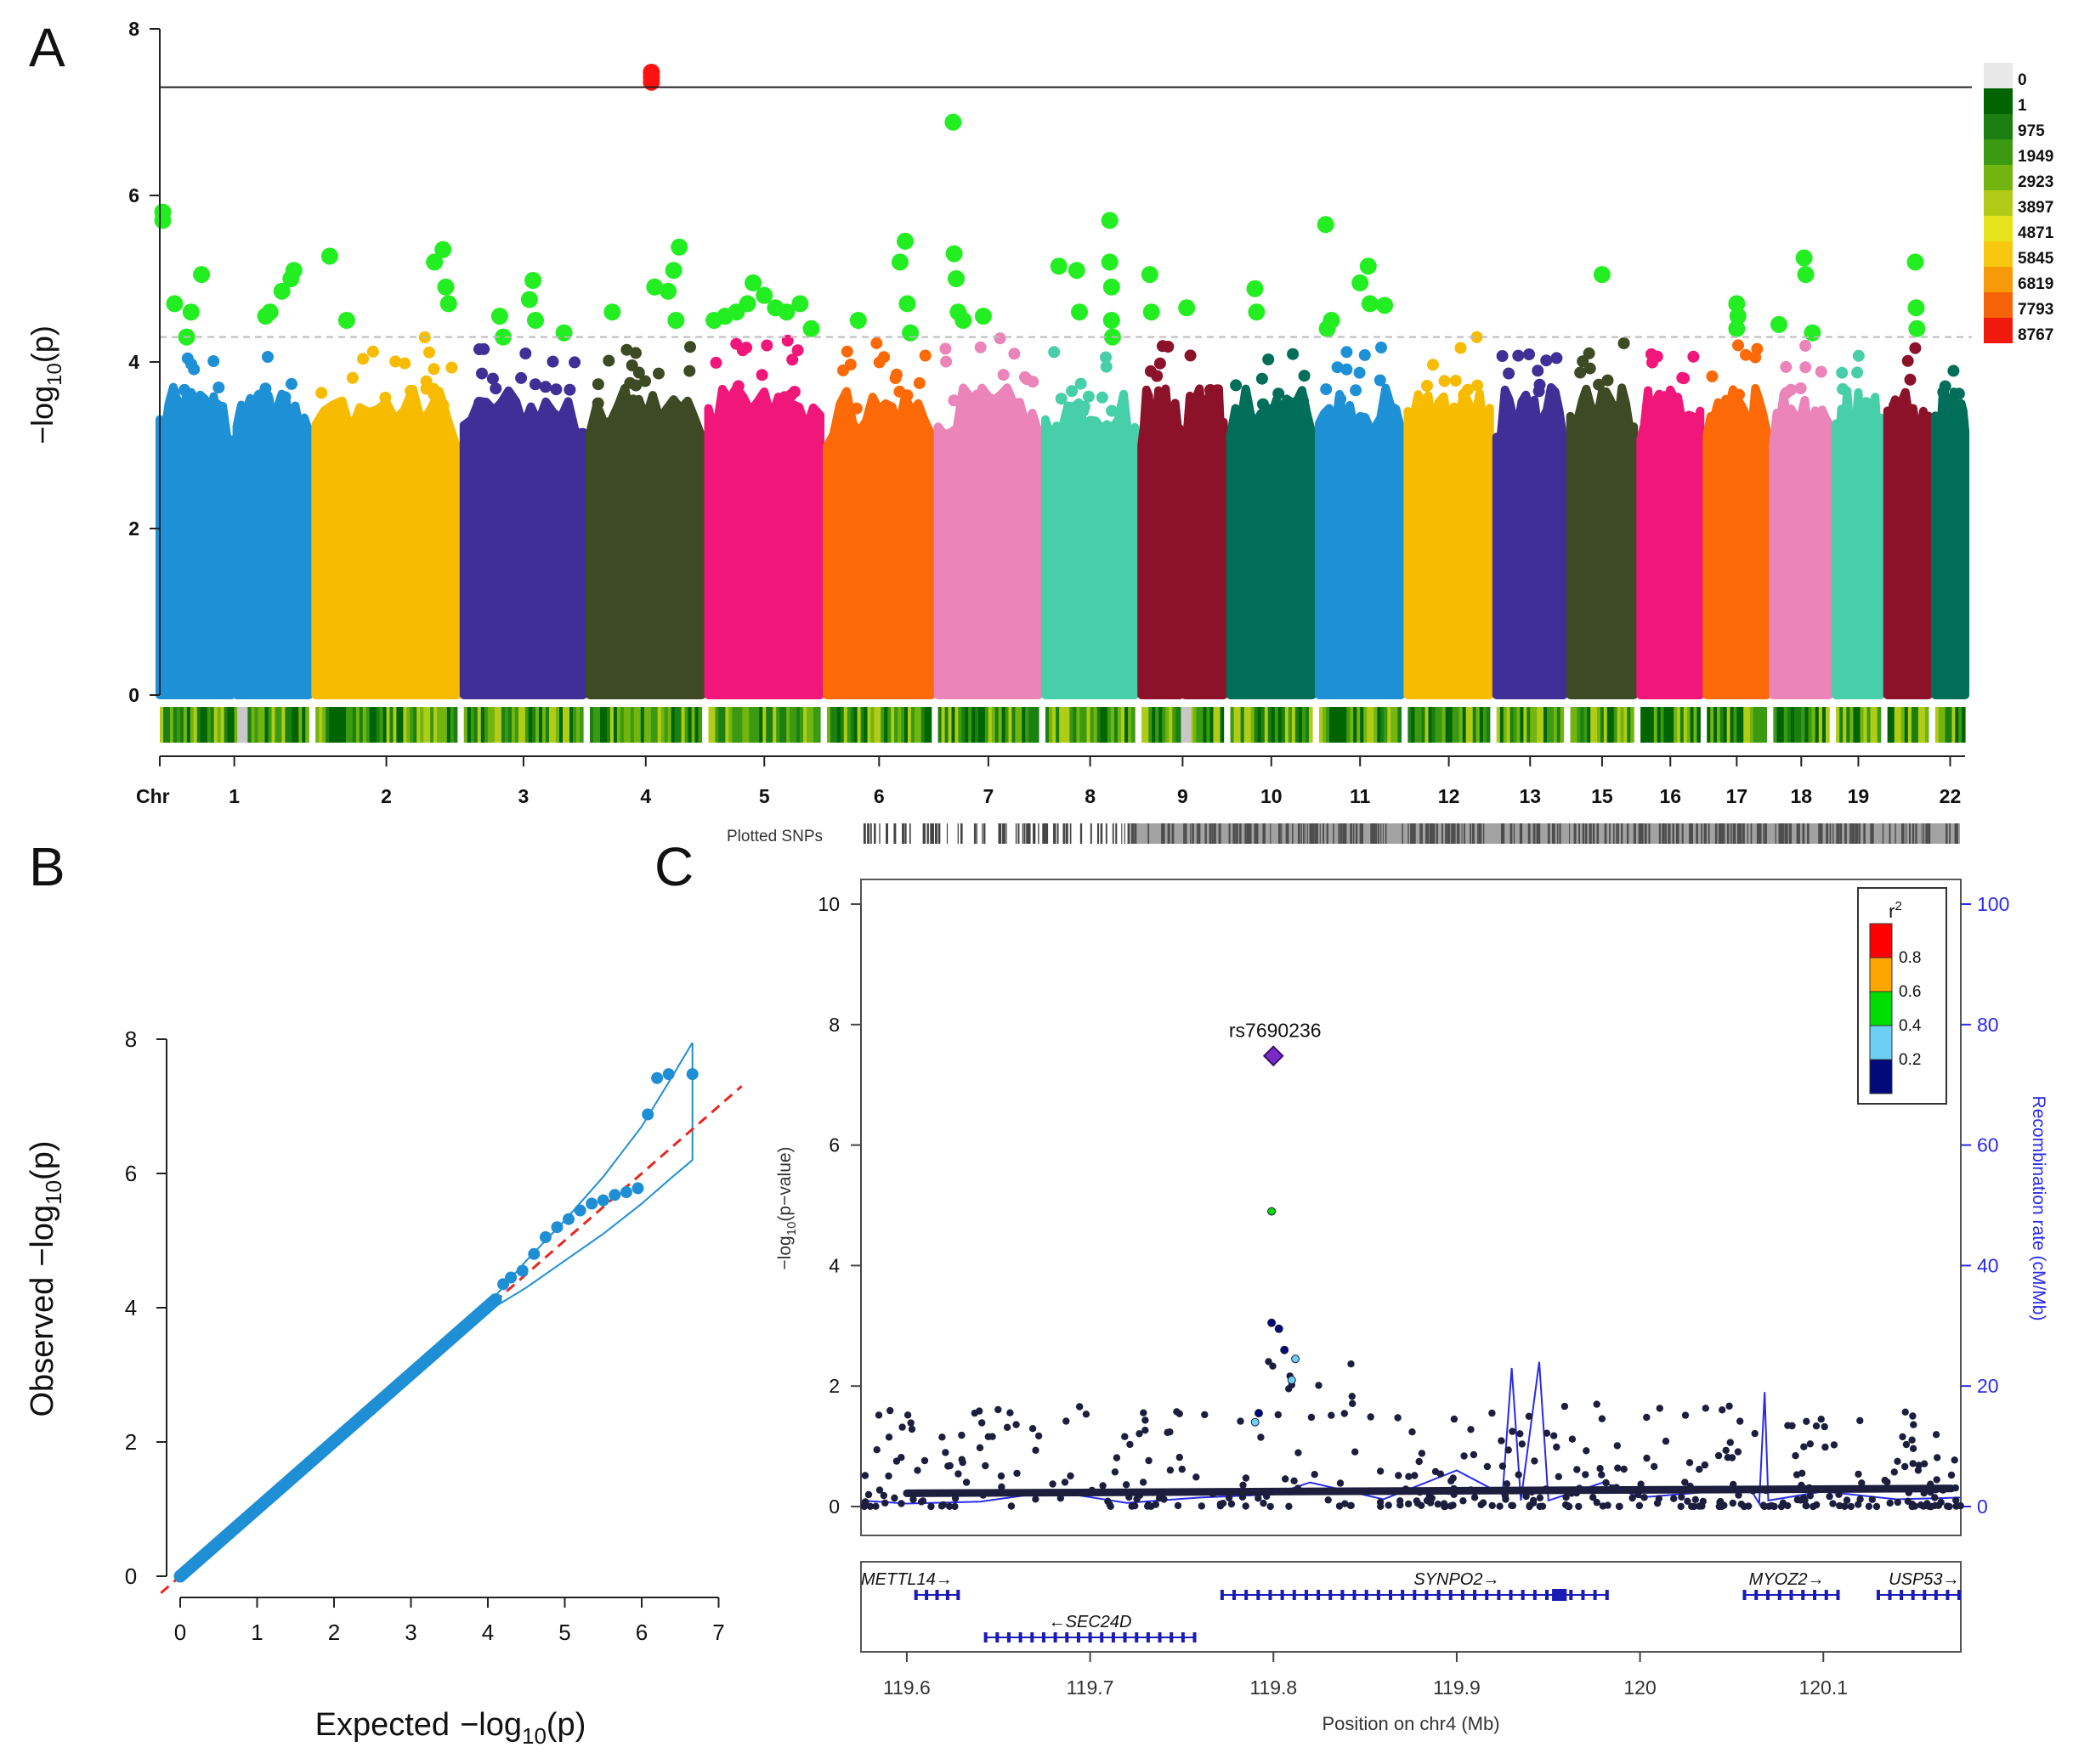  What do you see at coordinates (906, 241) in the screenshot?
I see `significant-snp` at bounding box center [906, 241].